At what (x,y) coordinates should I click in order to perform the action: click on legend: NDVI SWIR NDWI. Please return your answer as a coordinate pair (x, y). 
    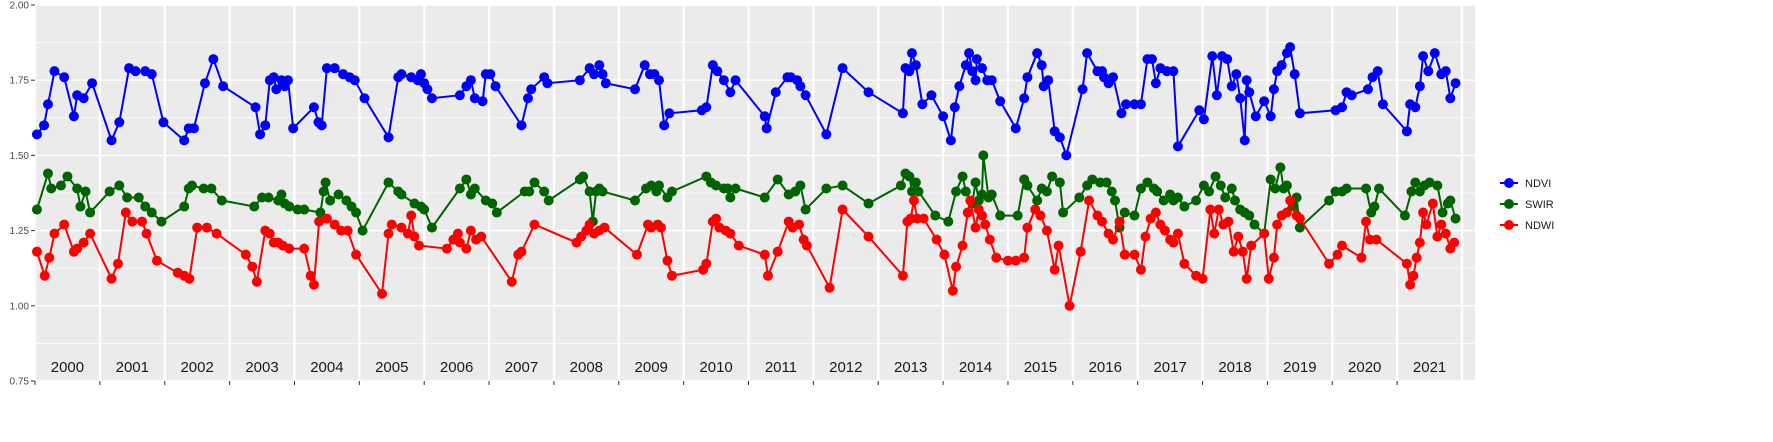
    Looking at the image, I should click on (1527, 205).